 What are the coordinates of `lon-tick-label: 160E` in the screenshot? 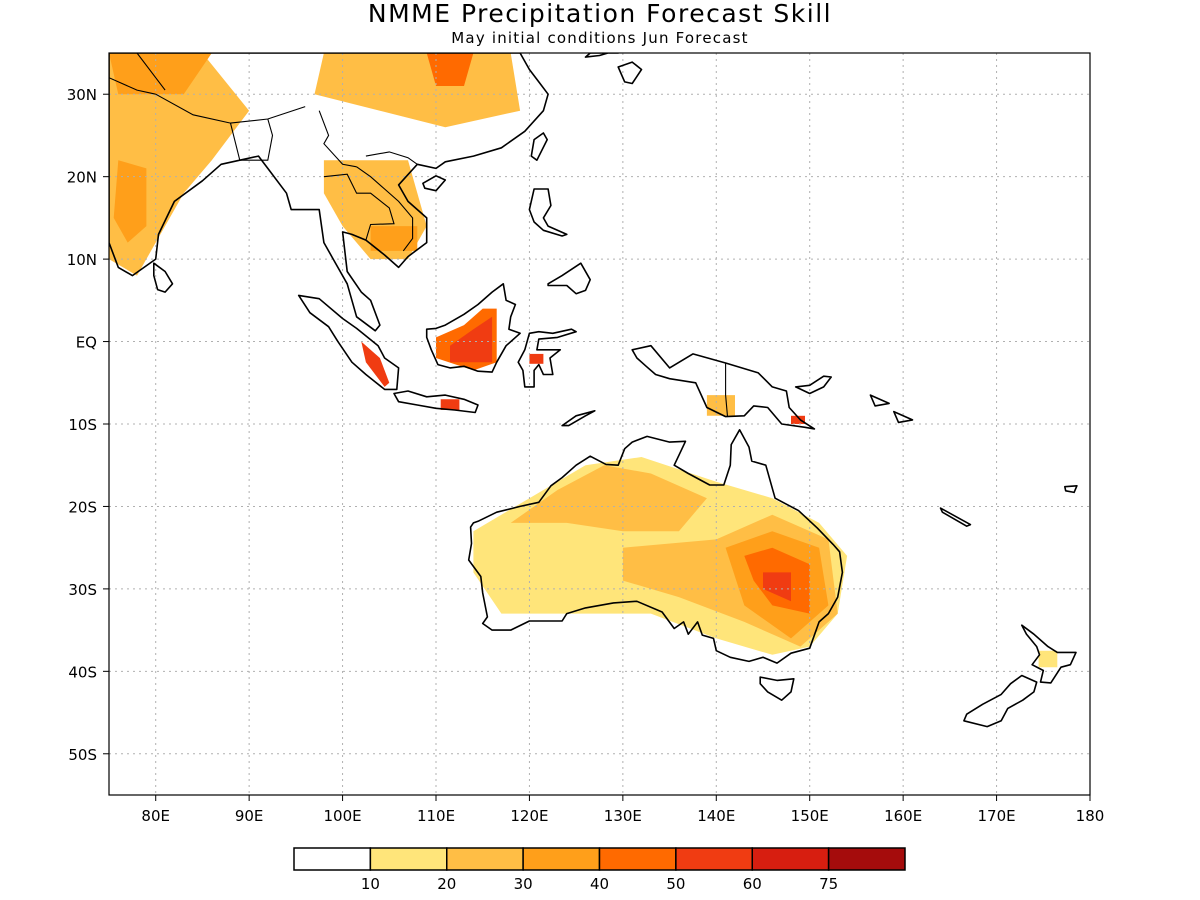 It's located at (903, 816).